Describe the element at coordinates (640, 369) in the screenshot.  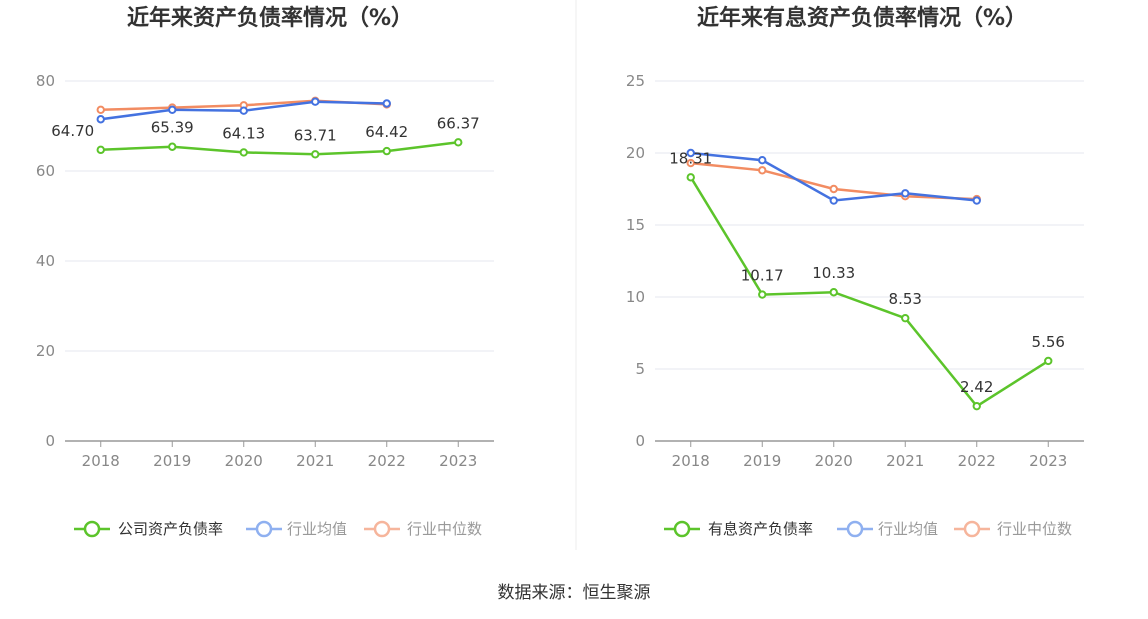
I see `y-tick-label: 5` at that location.